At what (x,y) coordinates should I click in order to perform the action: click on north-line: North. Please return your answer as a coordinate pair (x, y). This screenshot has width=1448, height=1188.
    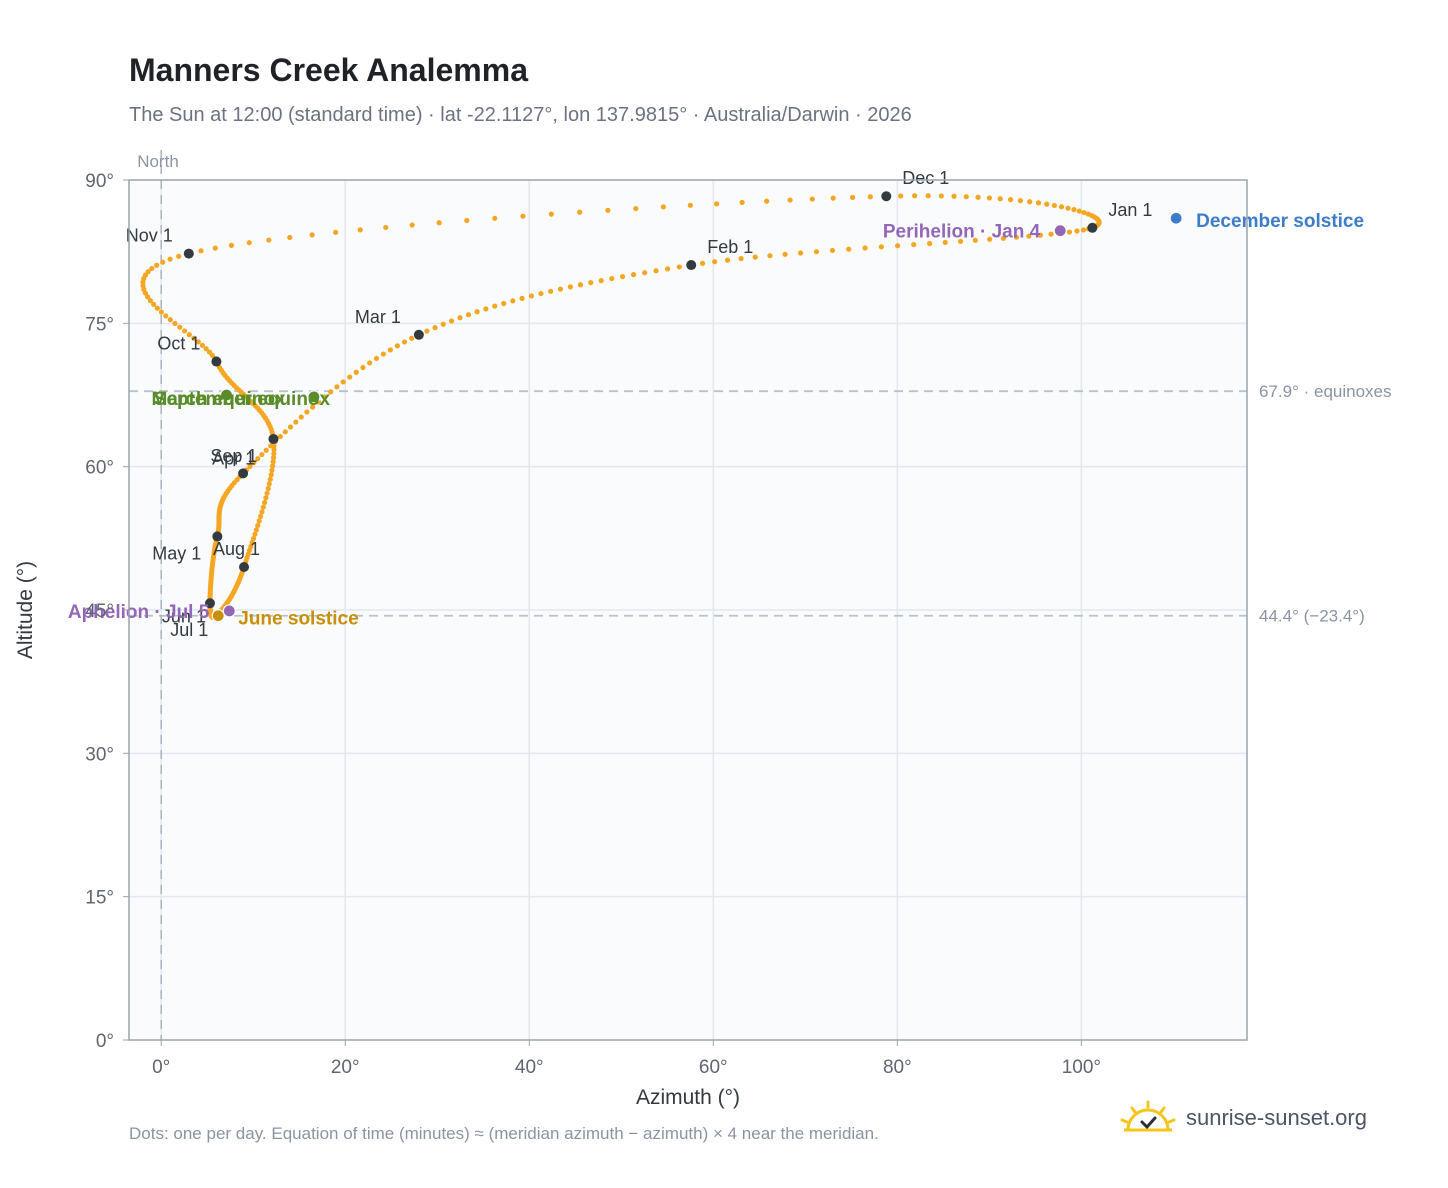
    Looking at the image, I should click on (158, 595).